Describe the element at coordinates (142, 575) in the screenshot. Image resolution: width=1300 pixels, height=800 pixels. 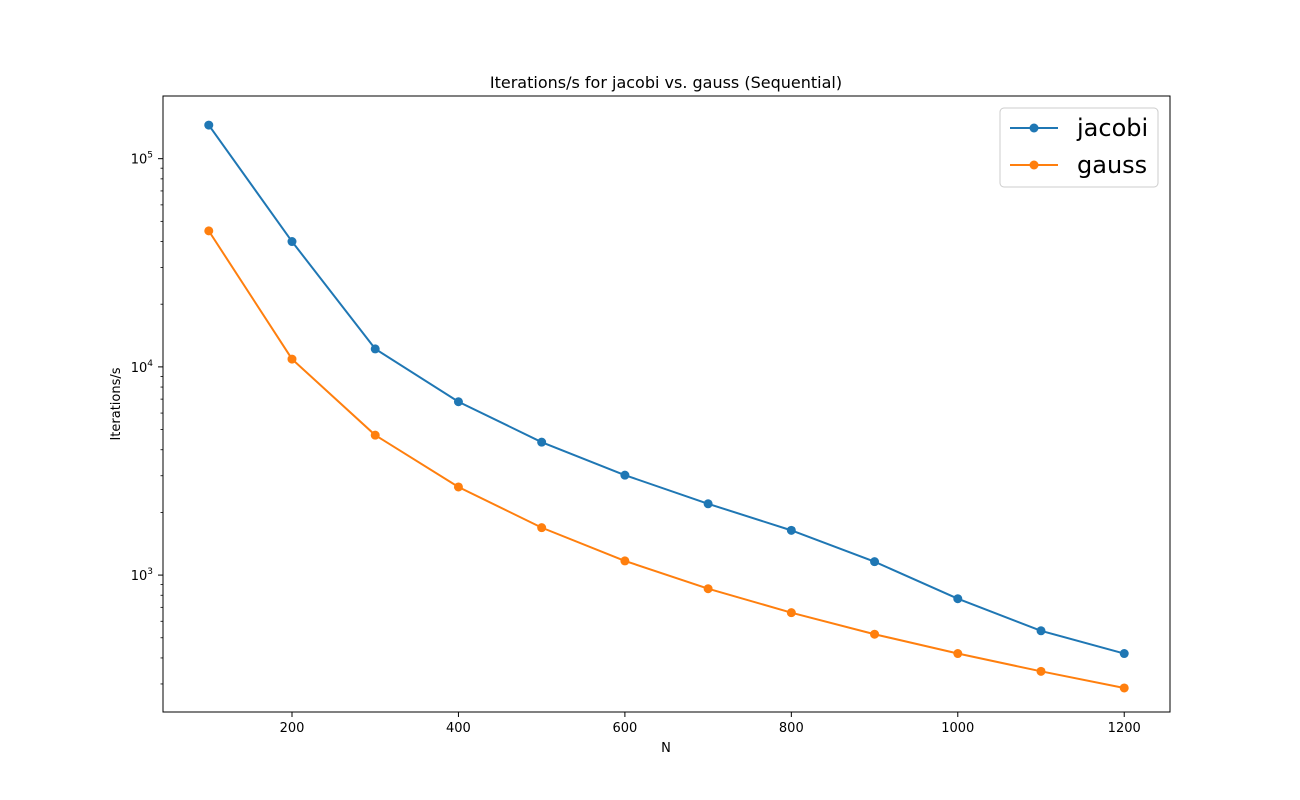
I see `y-tick-label: 10³` at that location.